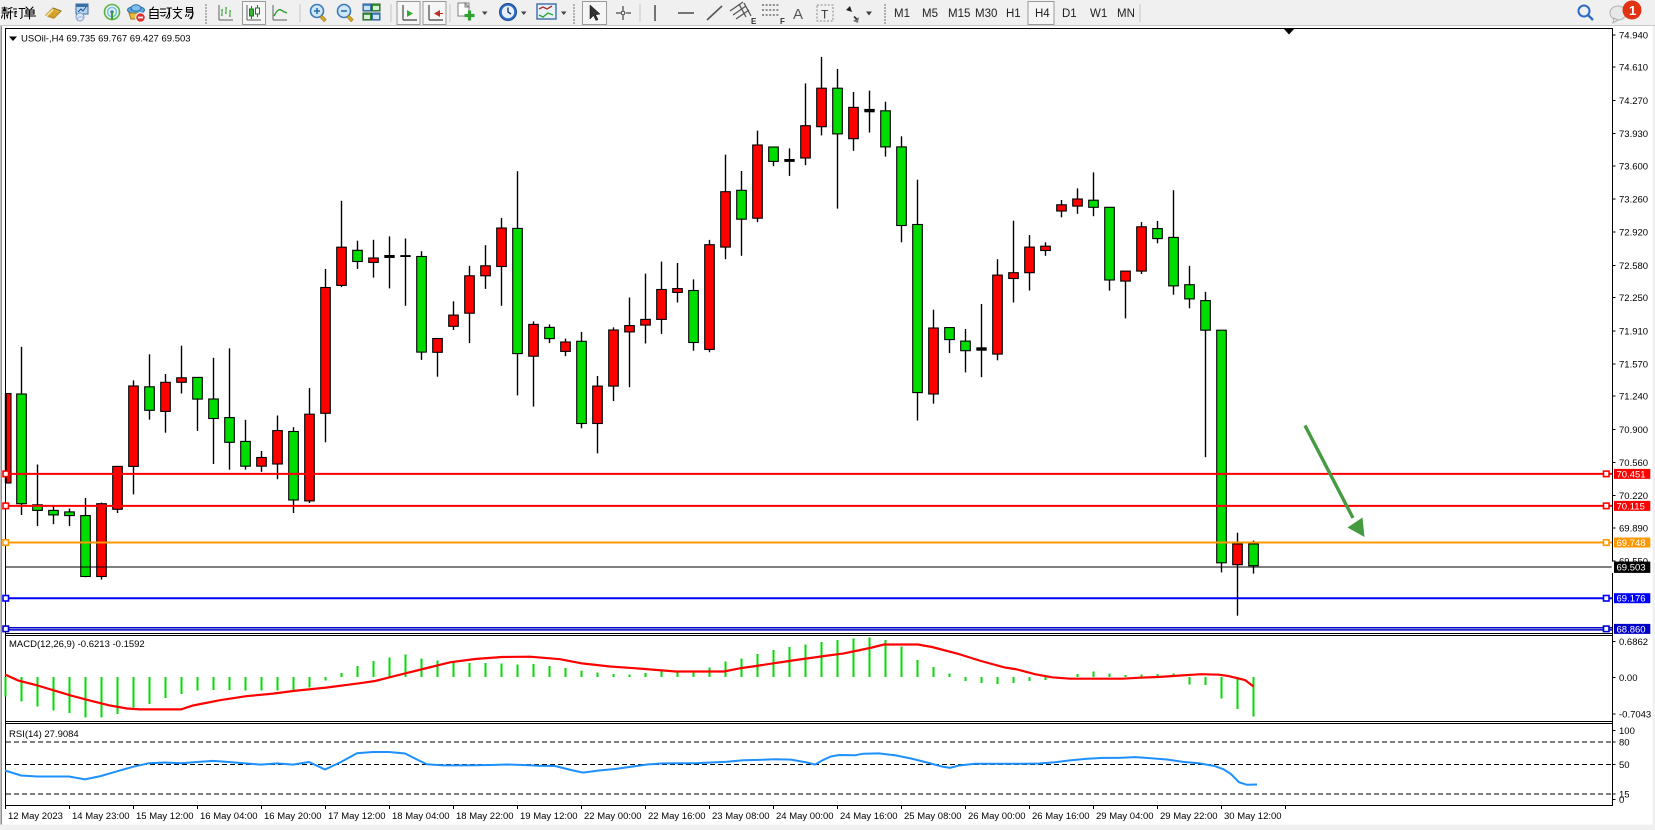 This screenshot has height=830, width=1655. What do you see at coordinates (869, 816) in the screenshot?
I see `svg-text: 24 May 16:00` at bounding box center [869, 816].